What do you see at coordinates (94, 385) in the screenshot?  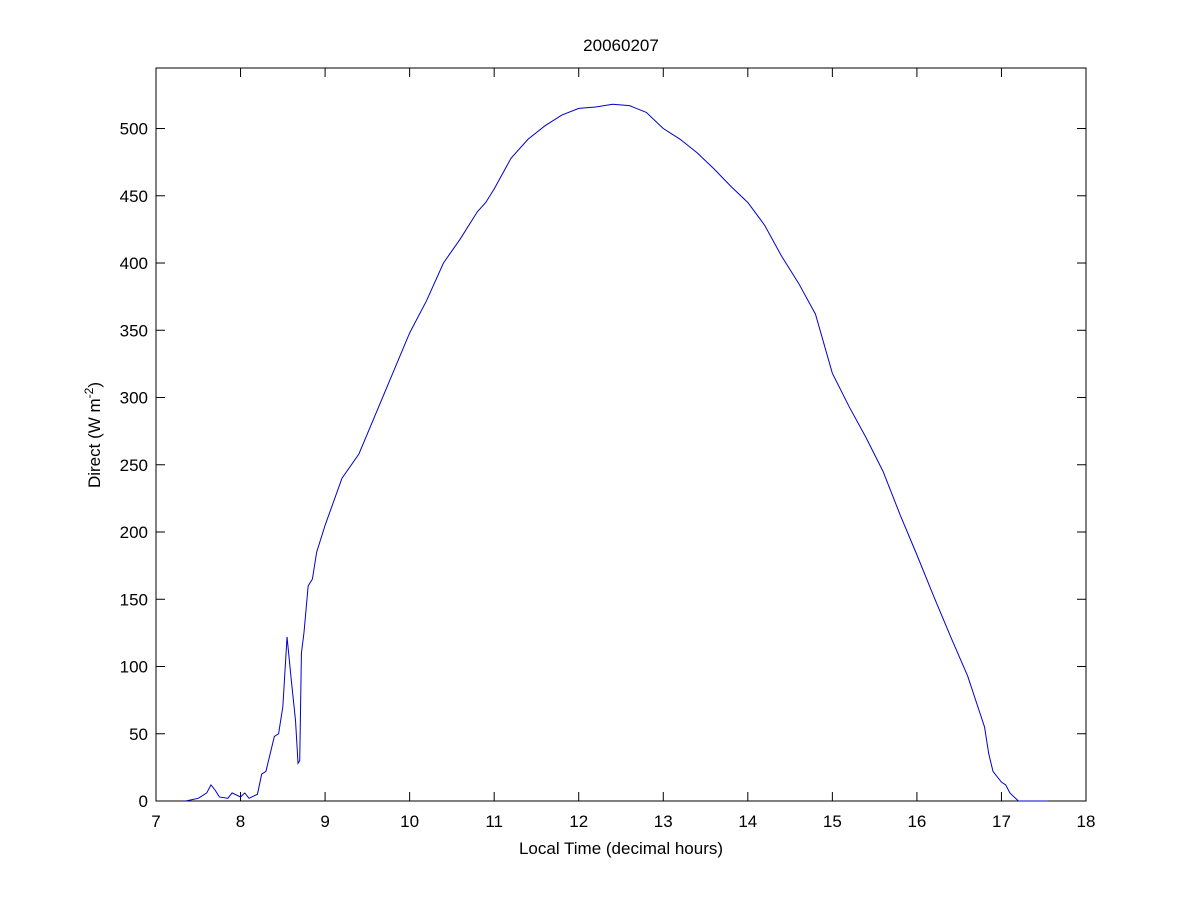 I see `y-axis-label-suffix: )` at bounding box center [94, 385].